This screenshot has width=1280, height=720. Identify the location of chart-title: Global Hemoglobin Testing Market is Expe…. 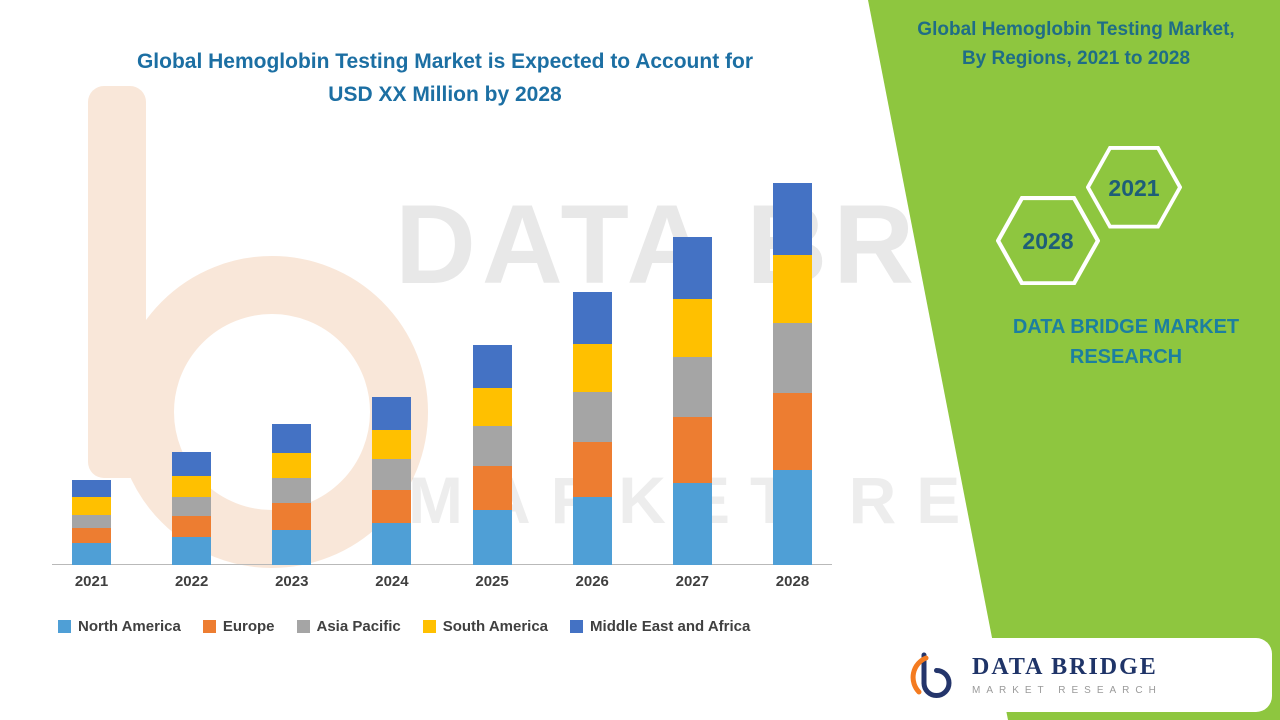
(445, 78).